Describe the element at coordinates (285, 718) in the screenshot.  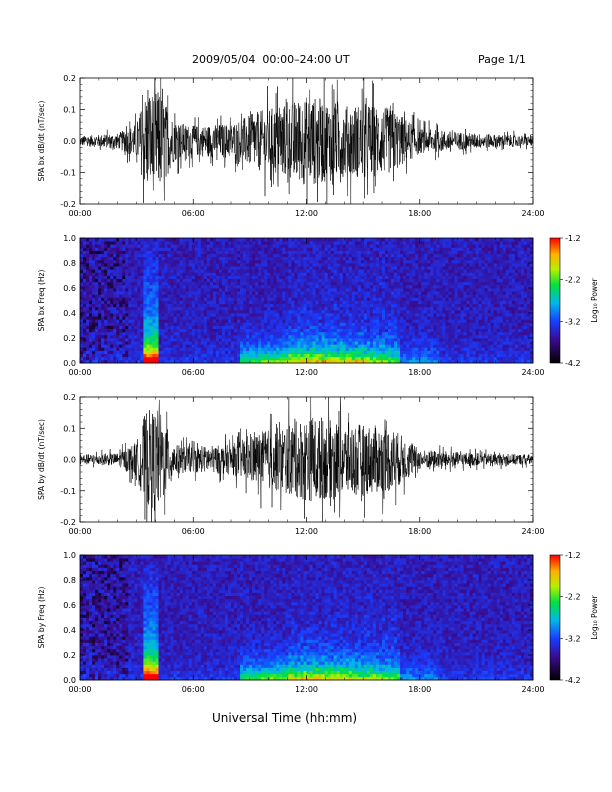
I see `x-axis-title: Universal Time (hh:mm)` at that location.